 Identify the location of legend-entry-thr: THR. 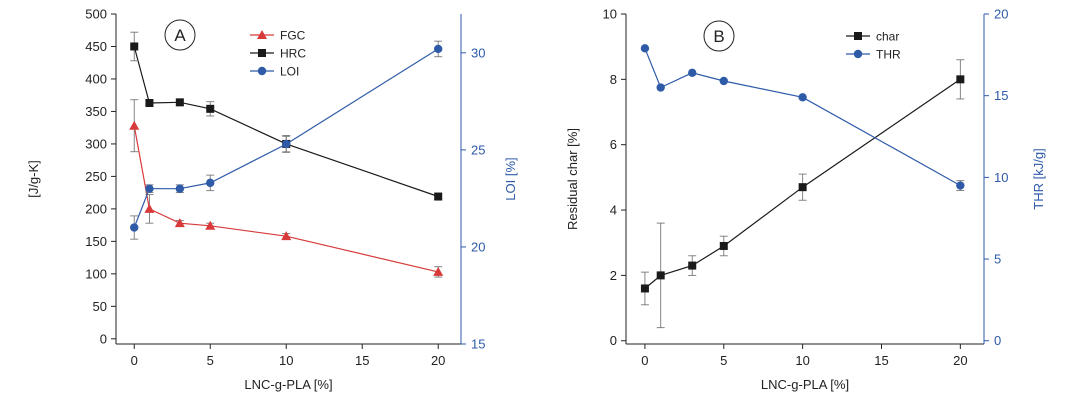
(873, 55).